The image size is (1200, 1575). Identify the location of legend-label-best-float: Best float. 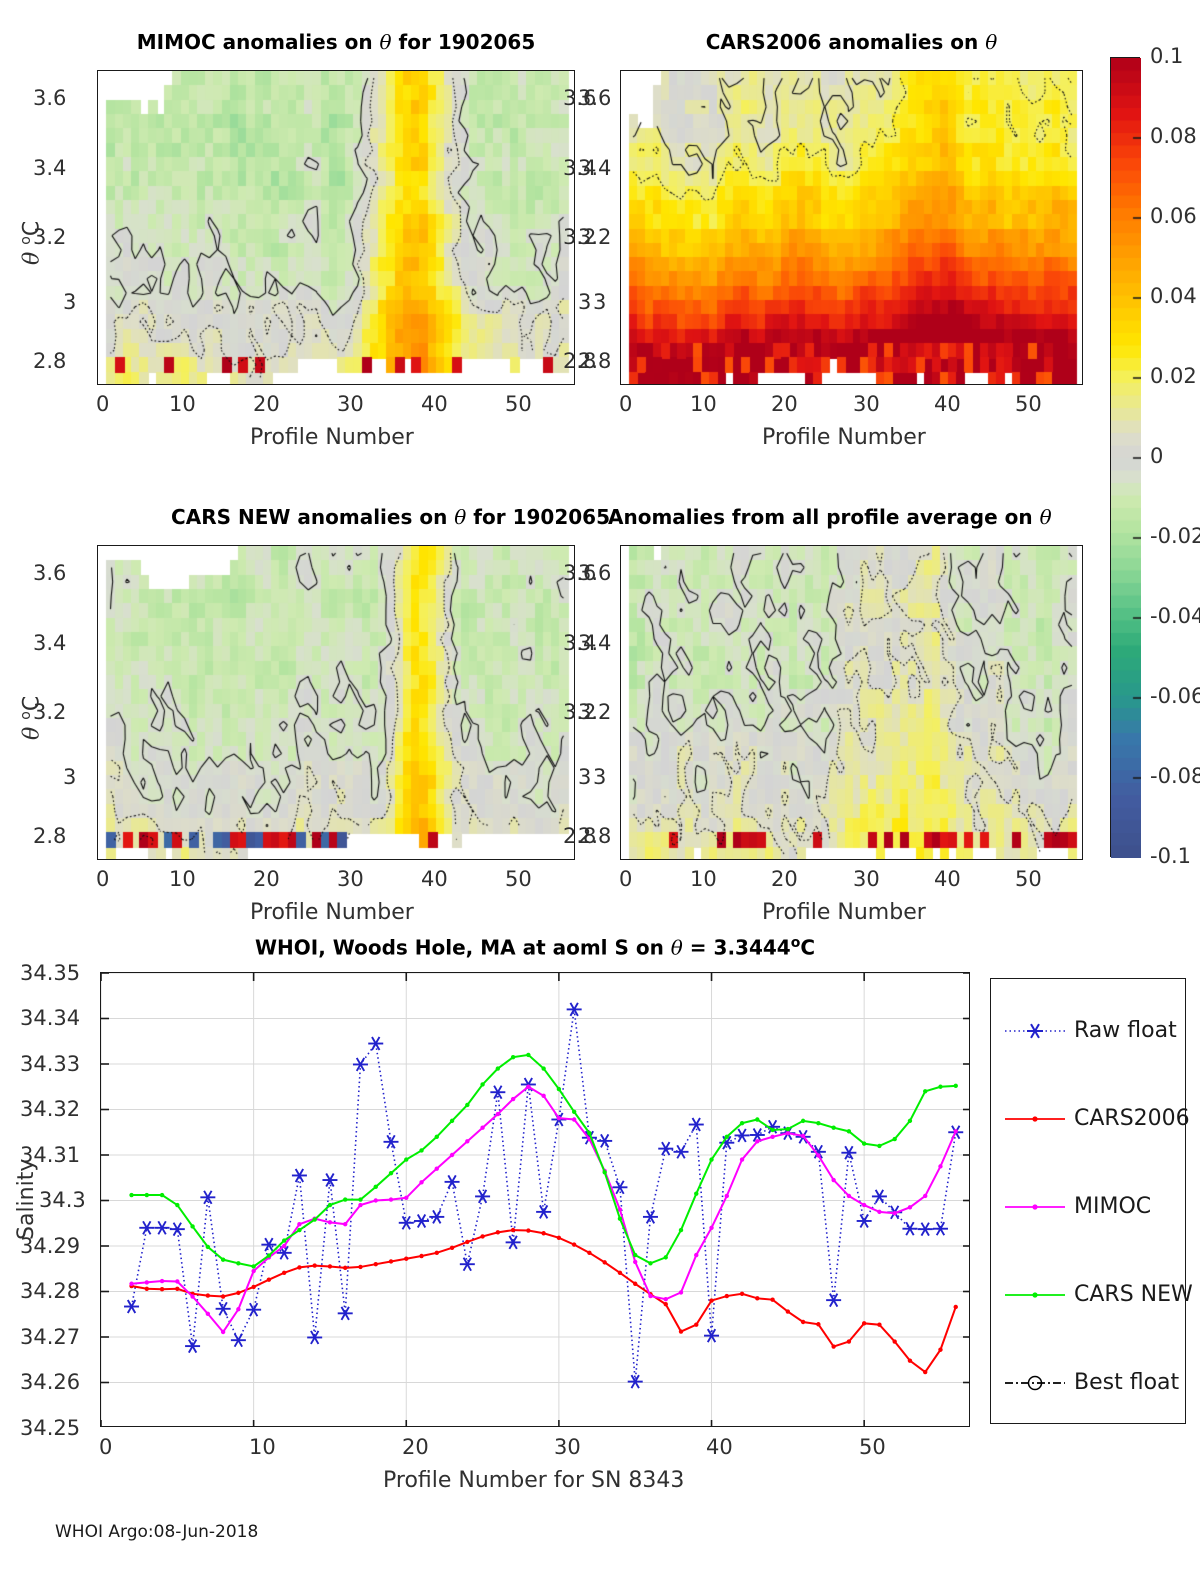
(1127, 1382).